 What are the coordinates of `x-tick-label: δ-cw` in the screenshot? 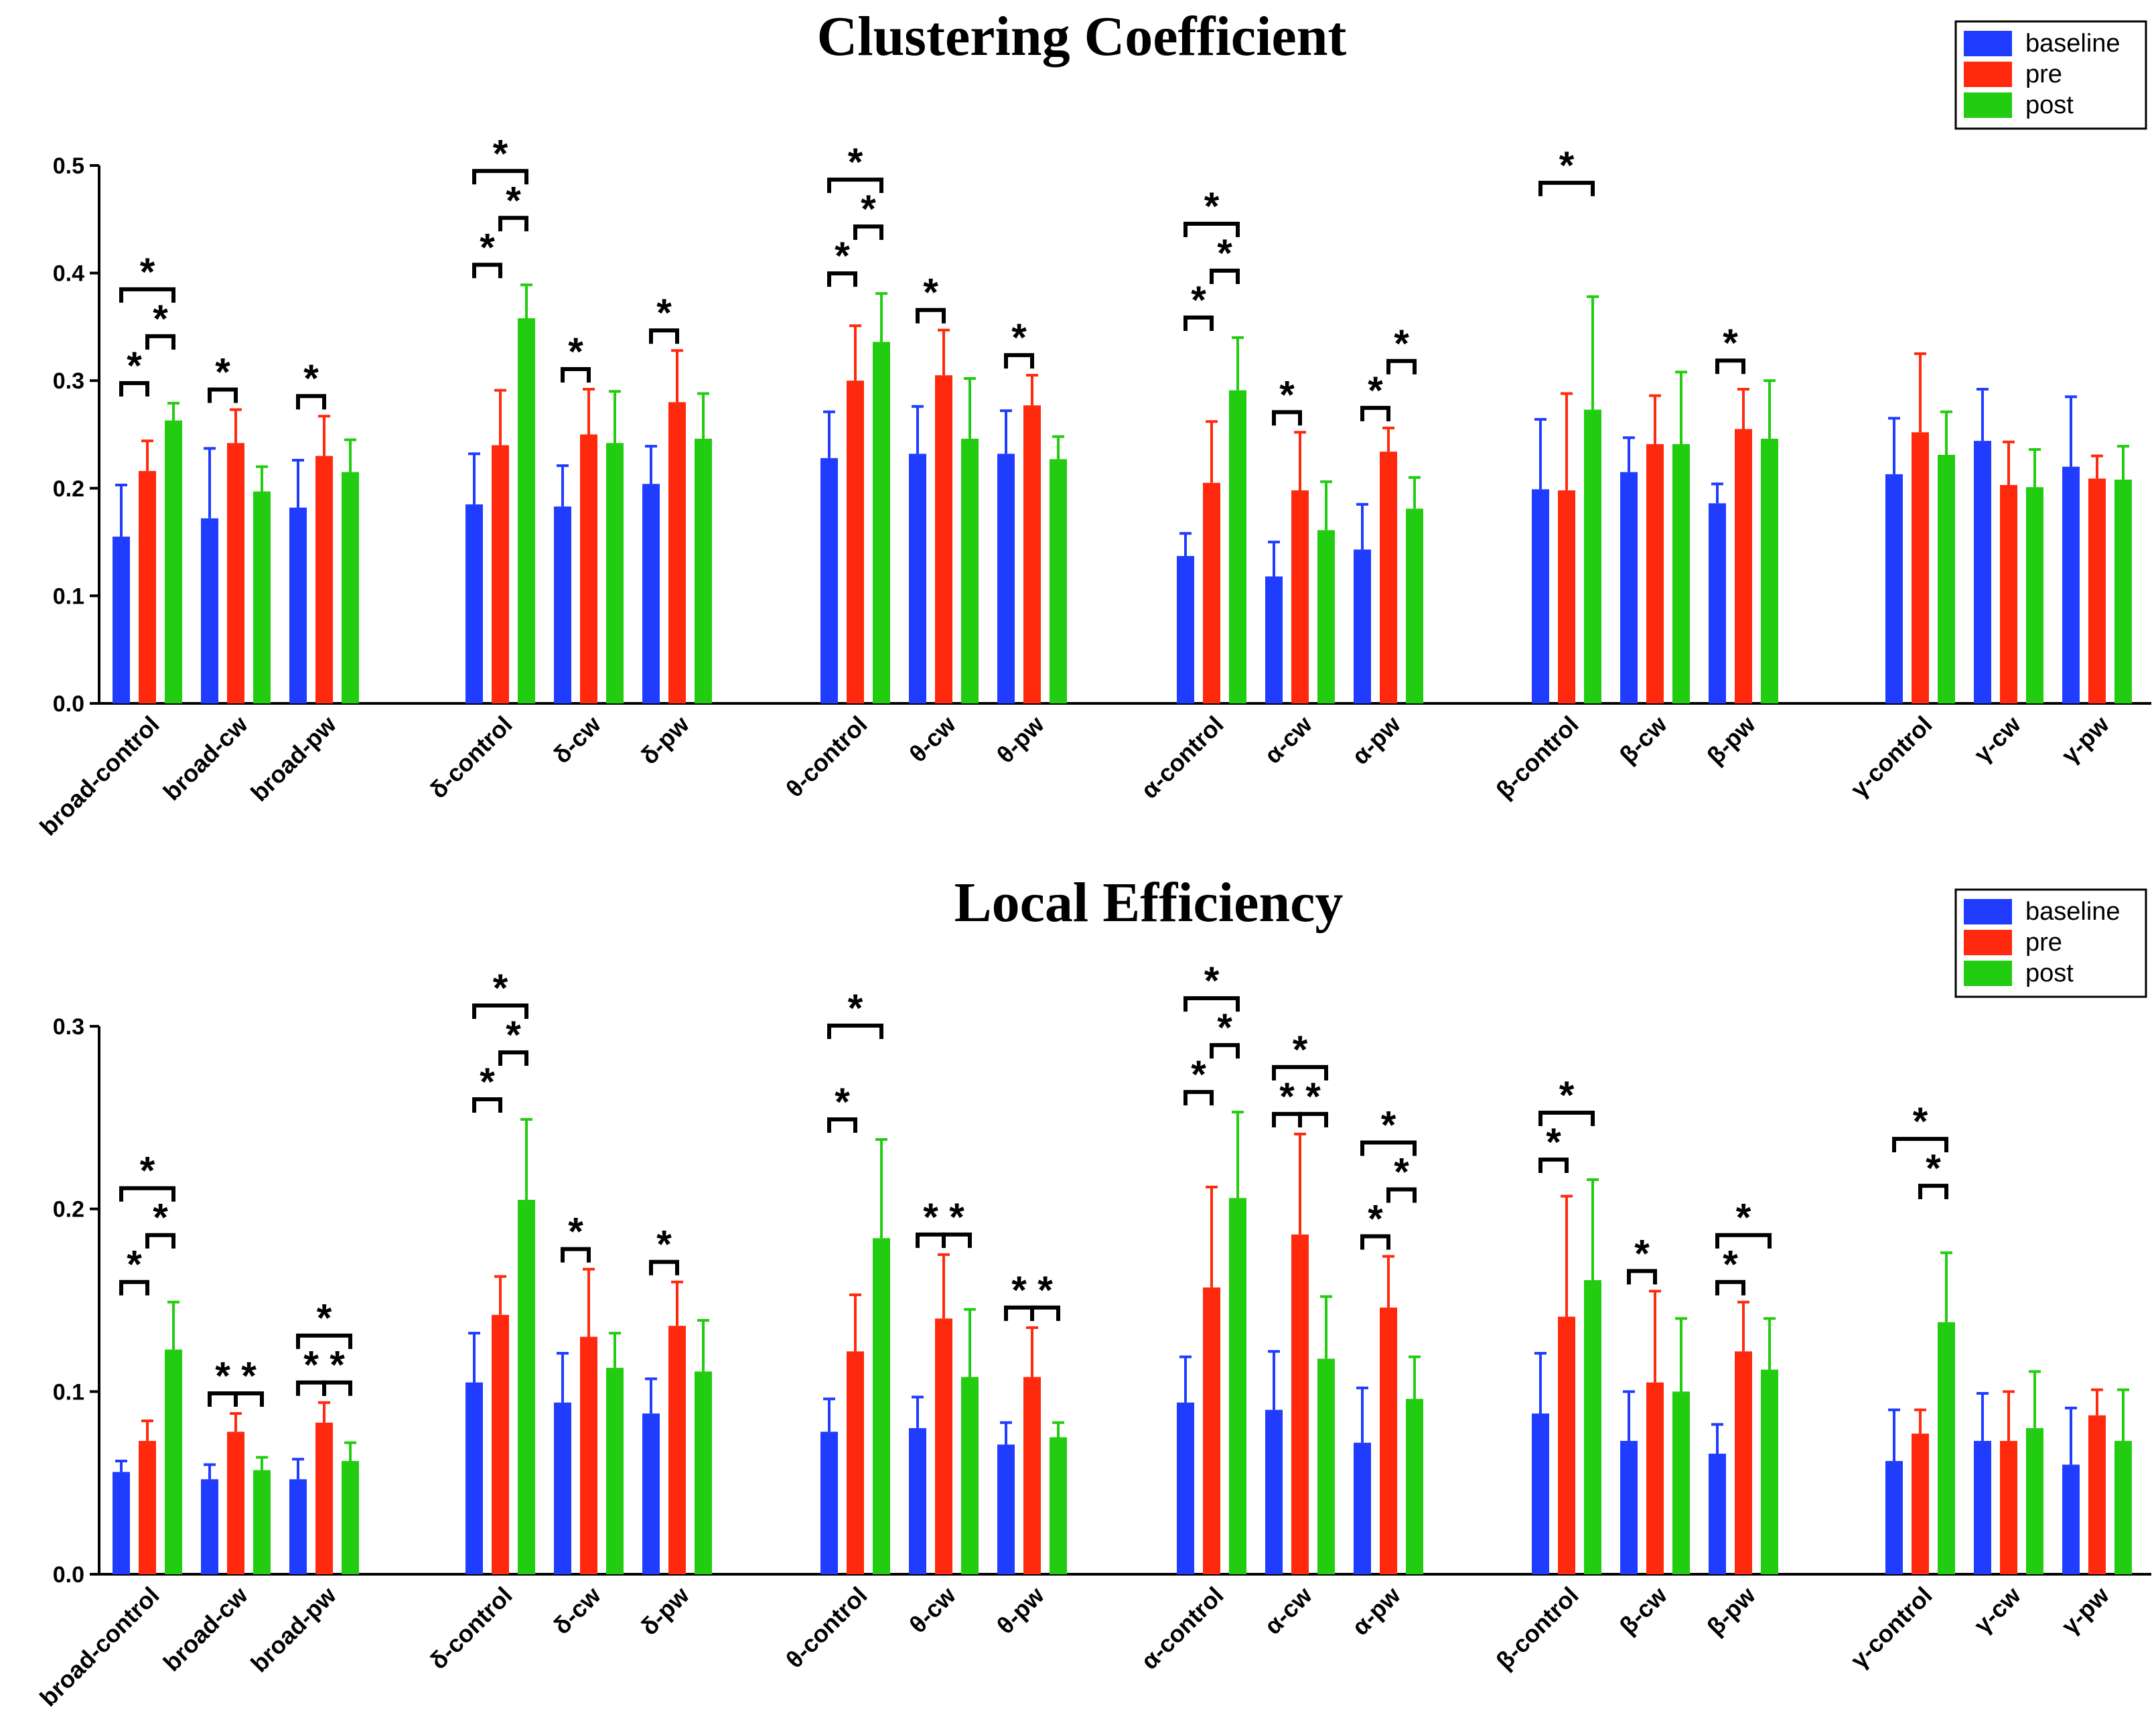 It's located at (577, 739).